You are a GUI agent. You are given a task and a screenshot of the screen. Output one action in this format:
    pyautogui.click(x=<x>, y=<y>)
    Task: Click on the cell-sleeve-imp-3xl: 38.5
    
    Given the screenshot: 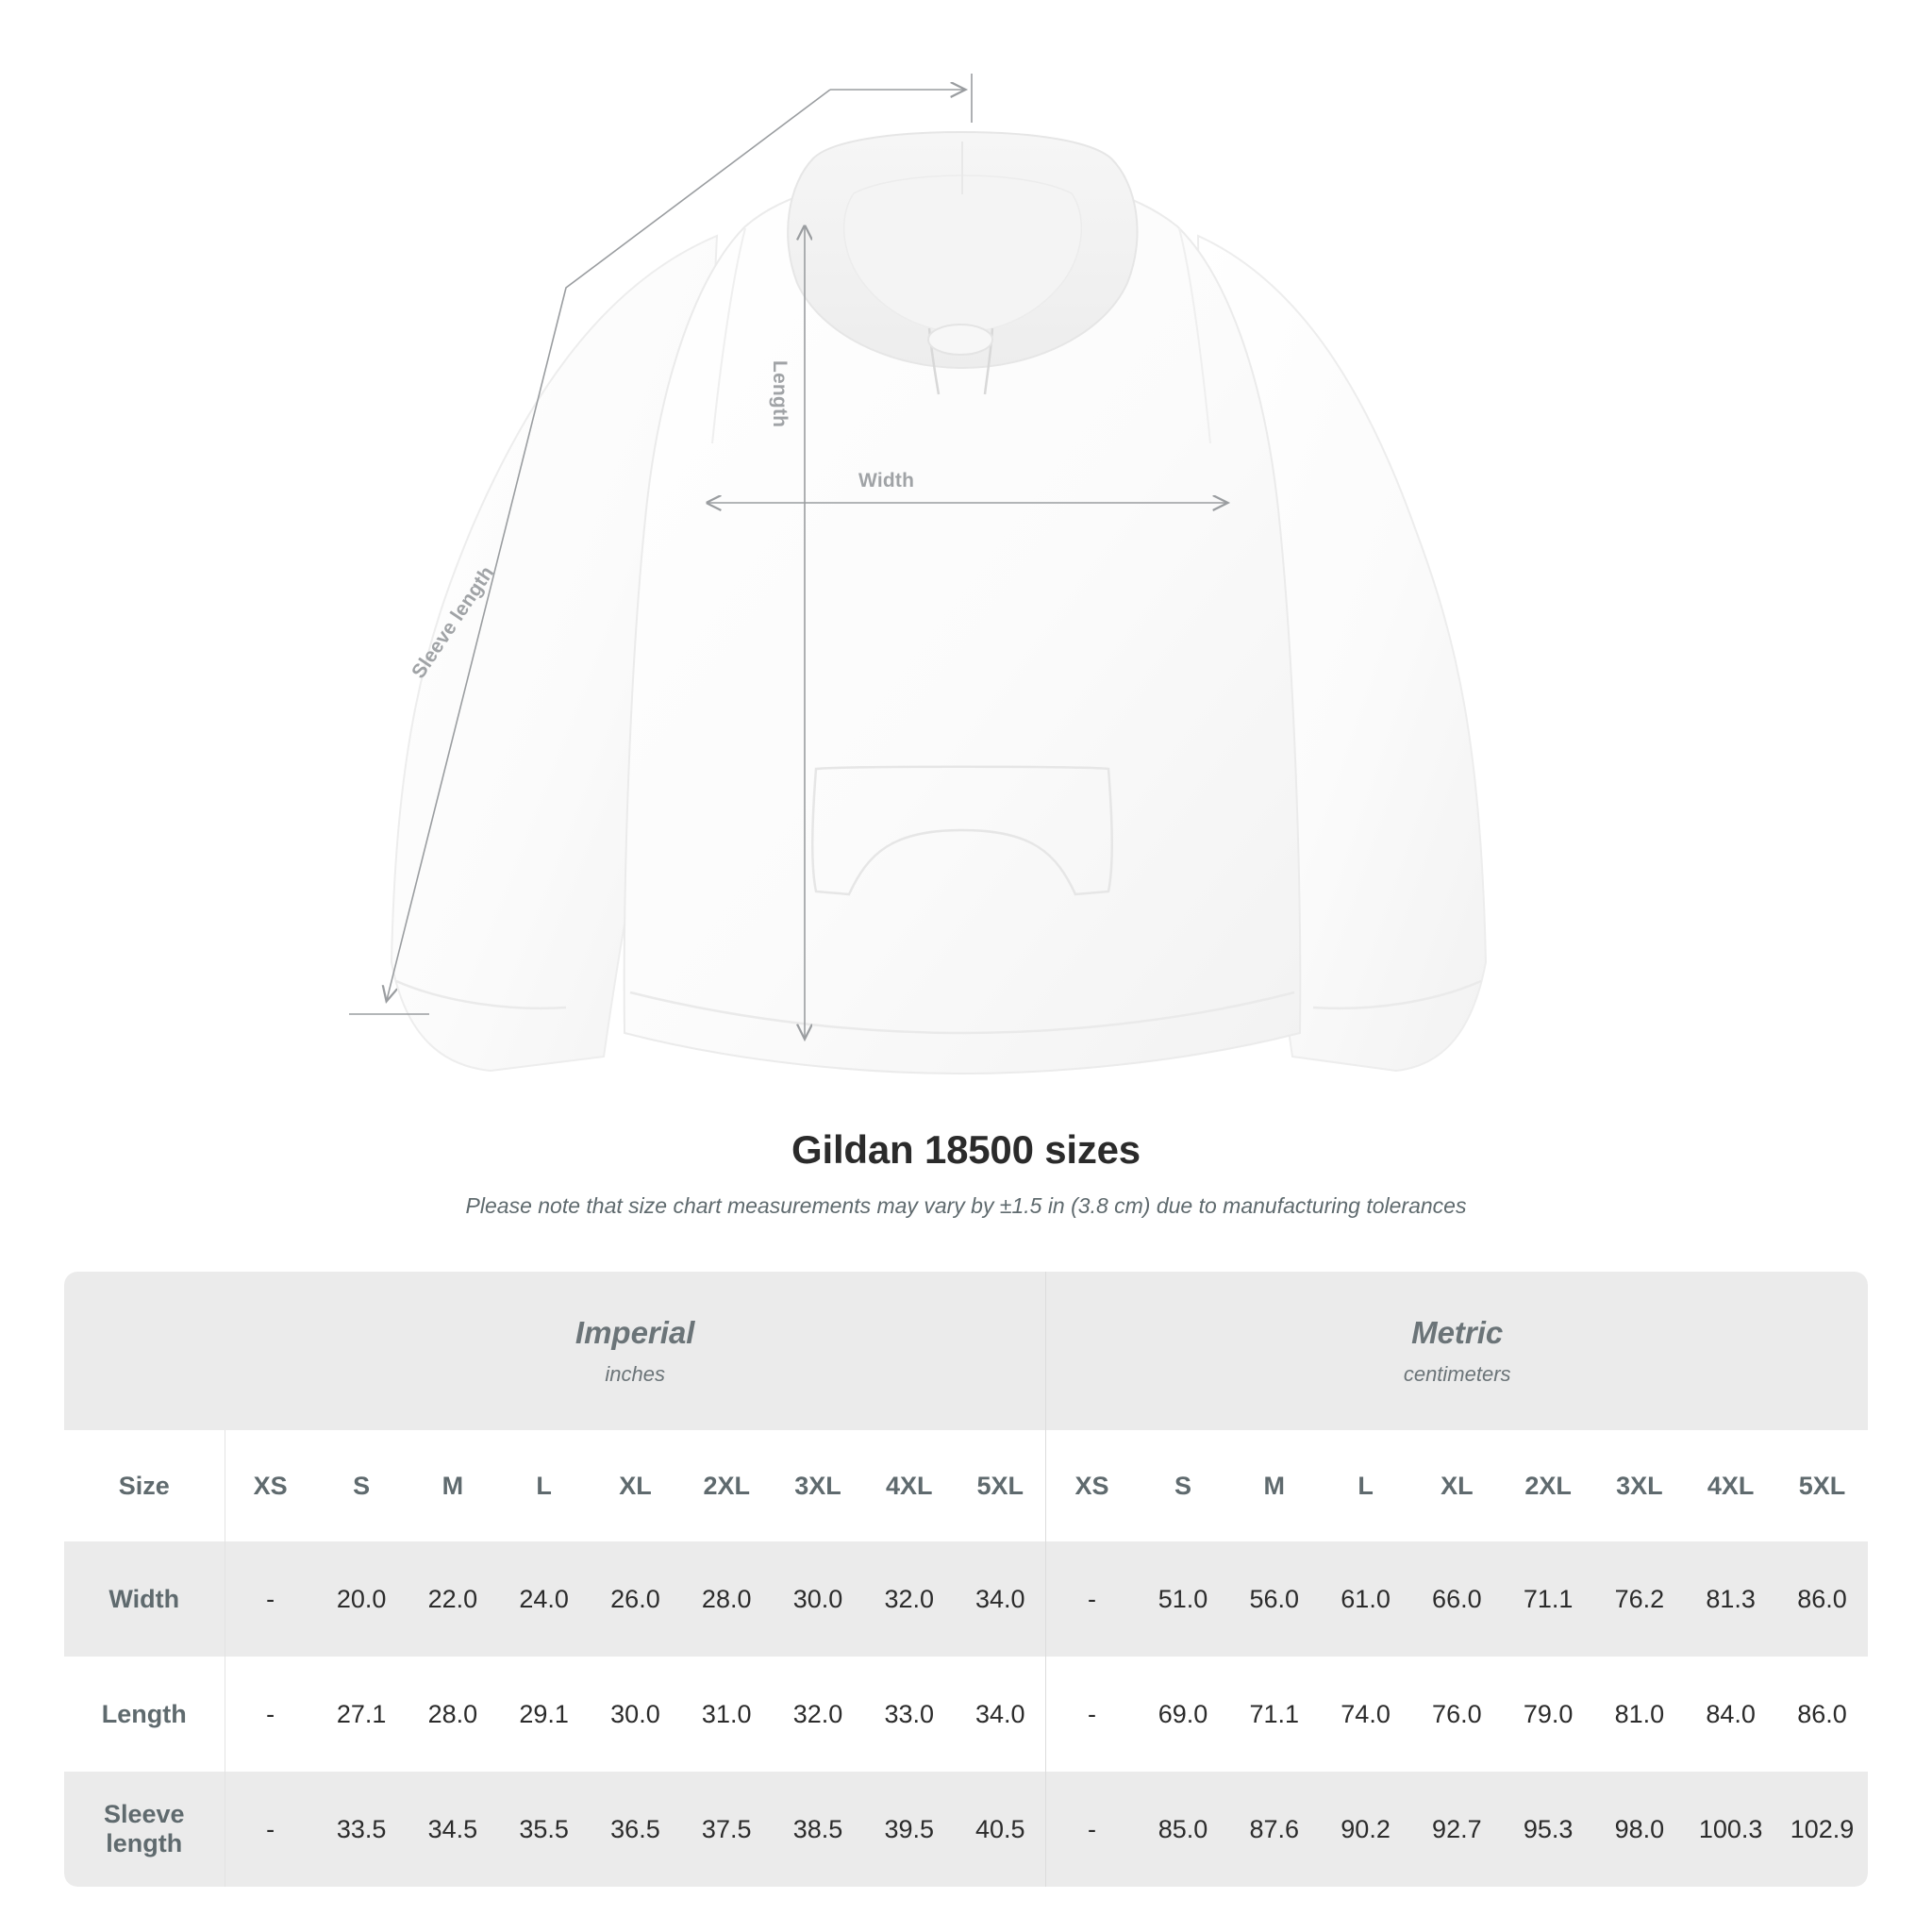 What is the action you would take?
    pyautogui.click(x=818, y=1829)
    